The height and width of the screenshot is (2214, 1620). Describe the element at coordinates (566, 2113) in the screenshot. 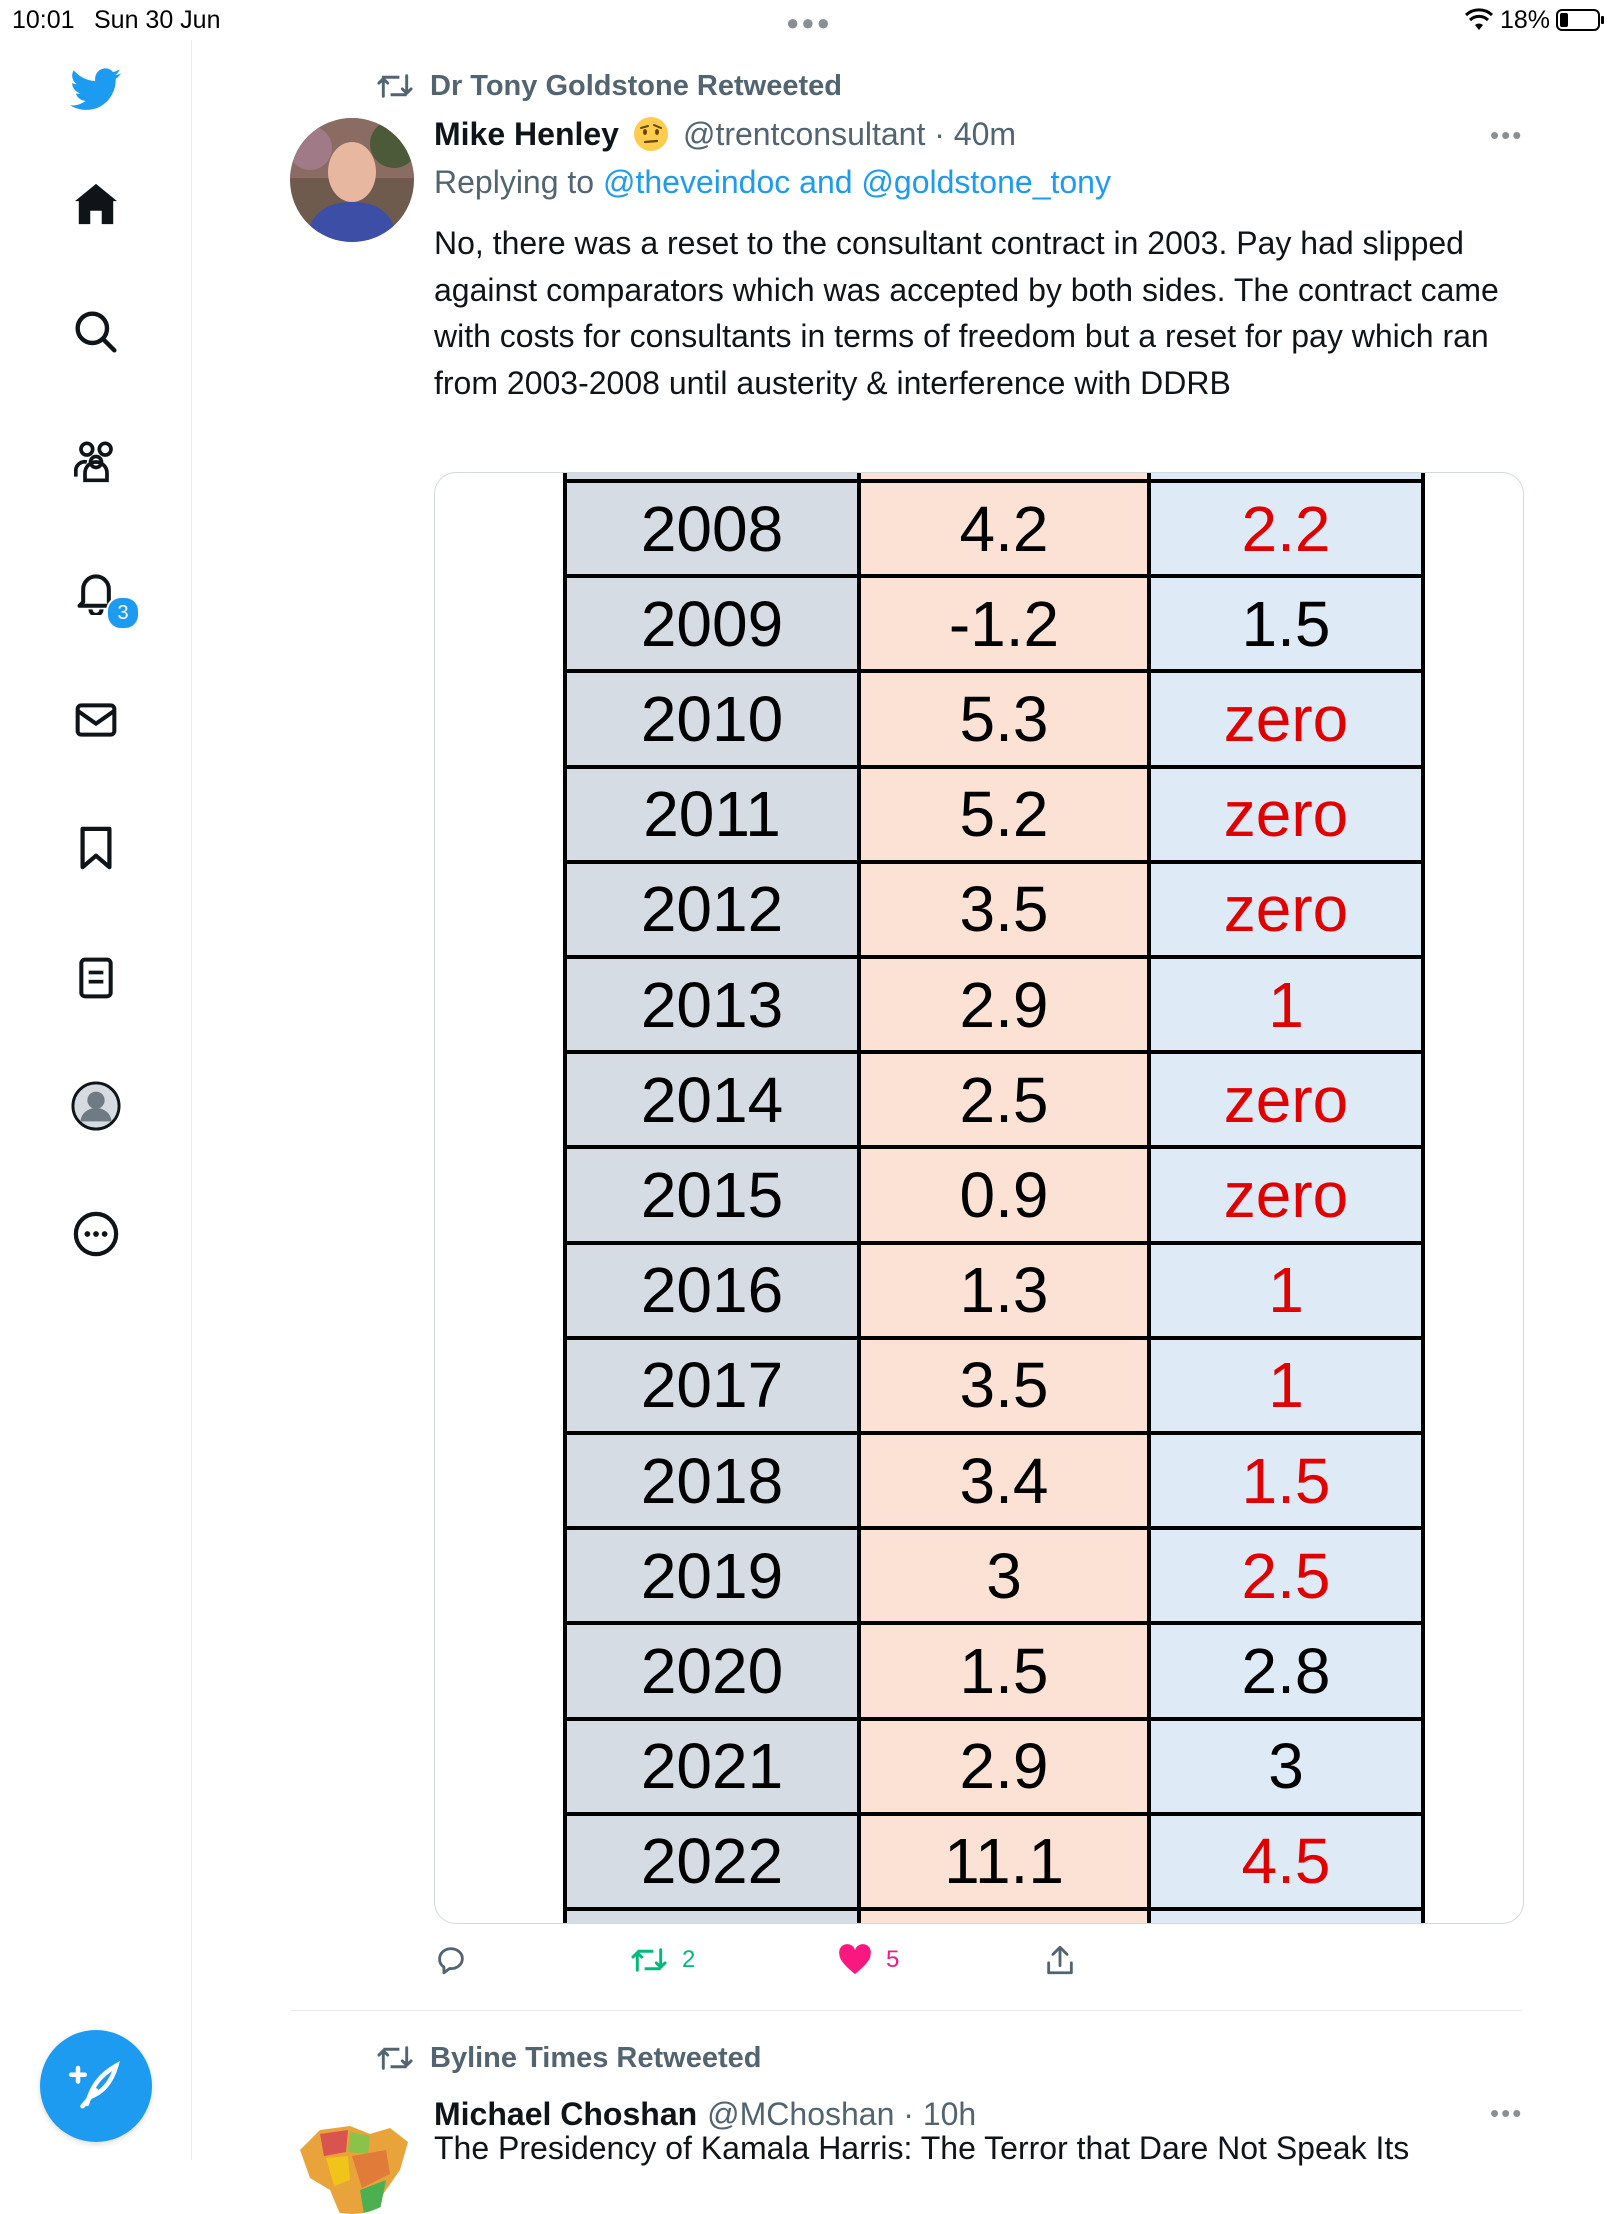

I see `author-name-2: Michael Choshan` at that location.